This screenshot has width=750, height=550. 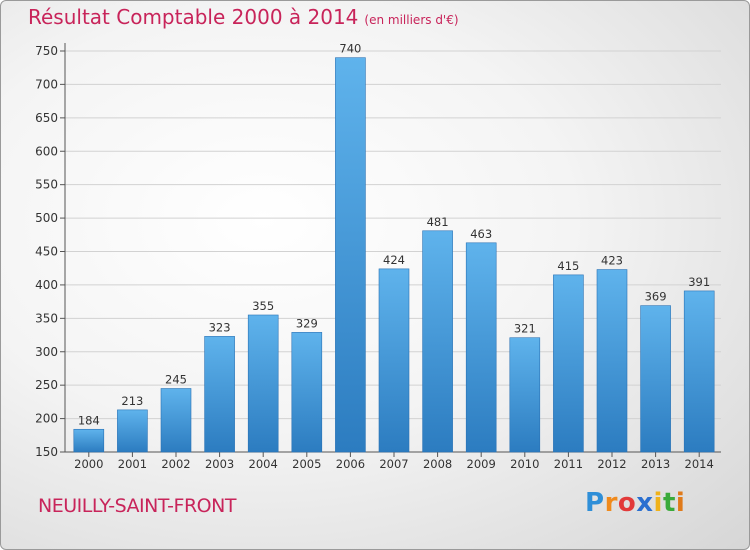 What do you see at coordinates (627, 503) in the screenshot?
I see `logo-letter: o` at bounding box center [627, 503].